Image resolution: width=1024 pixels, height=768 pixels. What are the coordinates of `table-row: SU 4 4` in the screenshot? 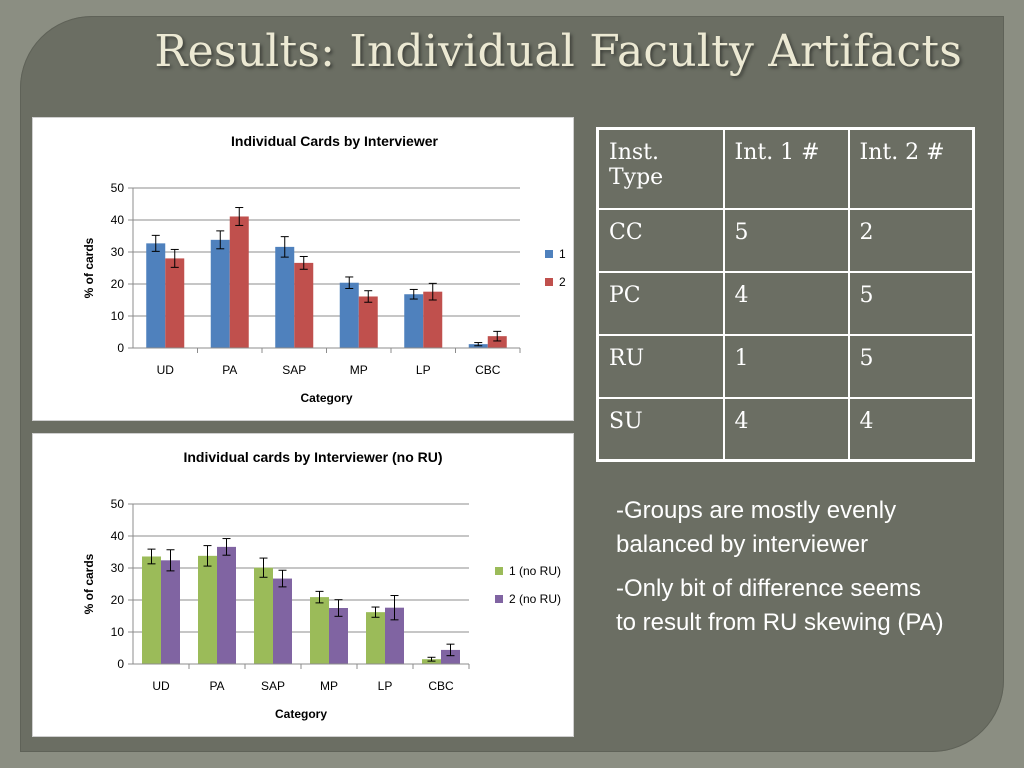 It's located at (785, 429).